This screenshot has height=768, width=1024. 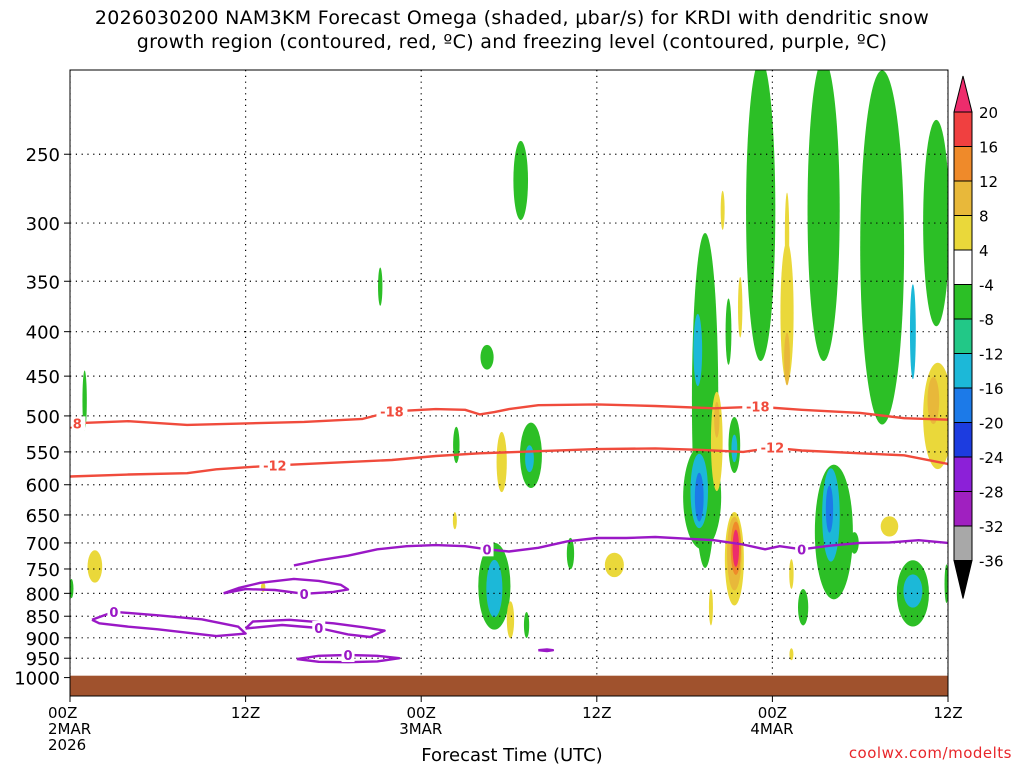 What do you see at coordinates (43, 570) in the screenshot?
I see `ytick-label-750: 750` at bounding box center [43, 570].